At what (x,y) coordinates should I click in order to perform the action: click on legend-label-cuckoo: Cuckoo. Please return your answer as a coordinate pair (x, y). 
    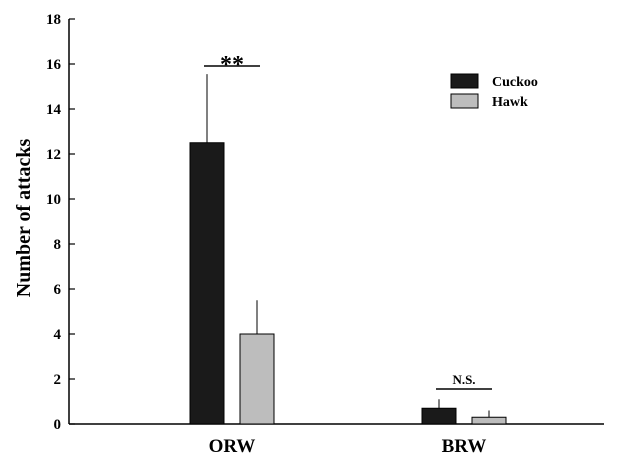
    Looking at the image, I should click on (515, 82).